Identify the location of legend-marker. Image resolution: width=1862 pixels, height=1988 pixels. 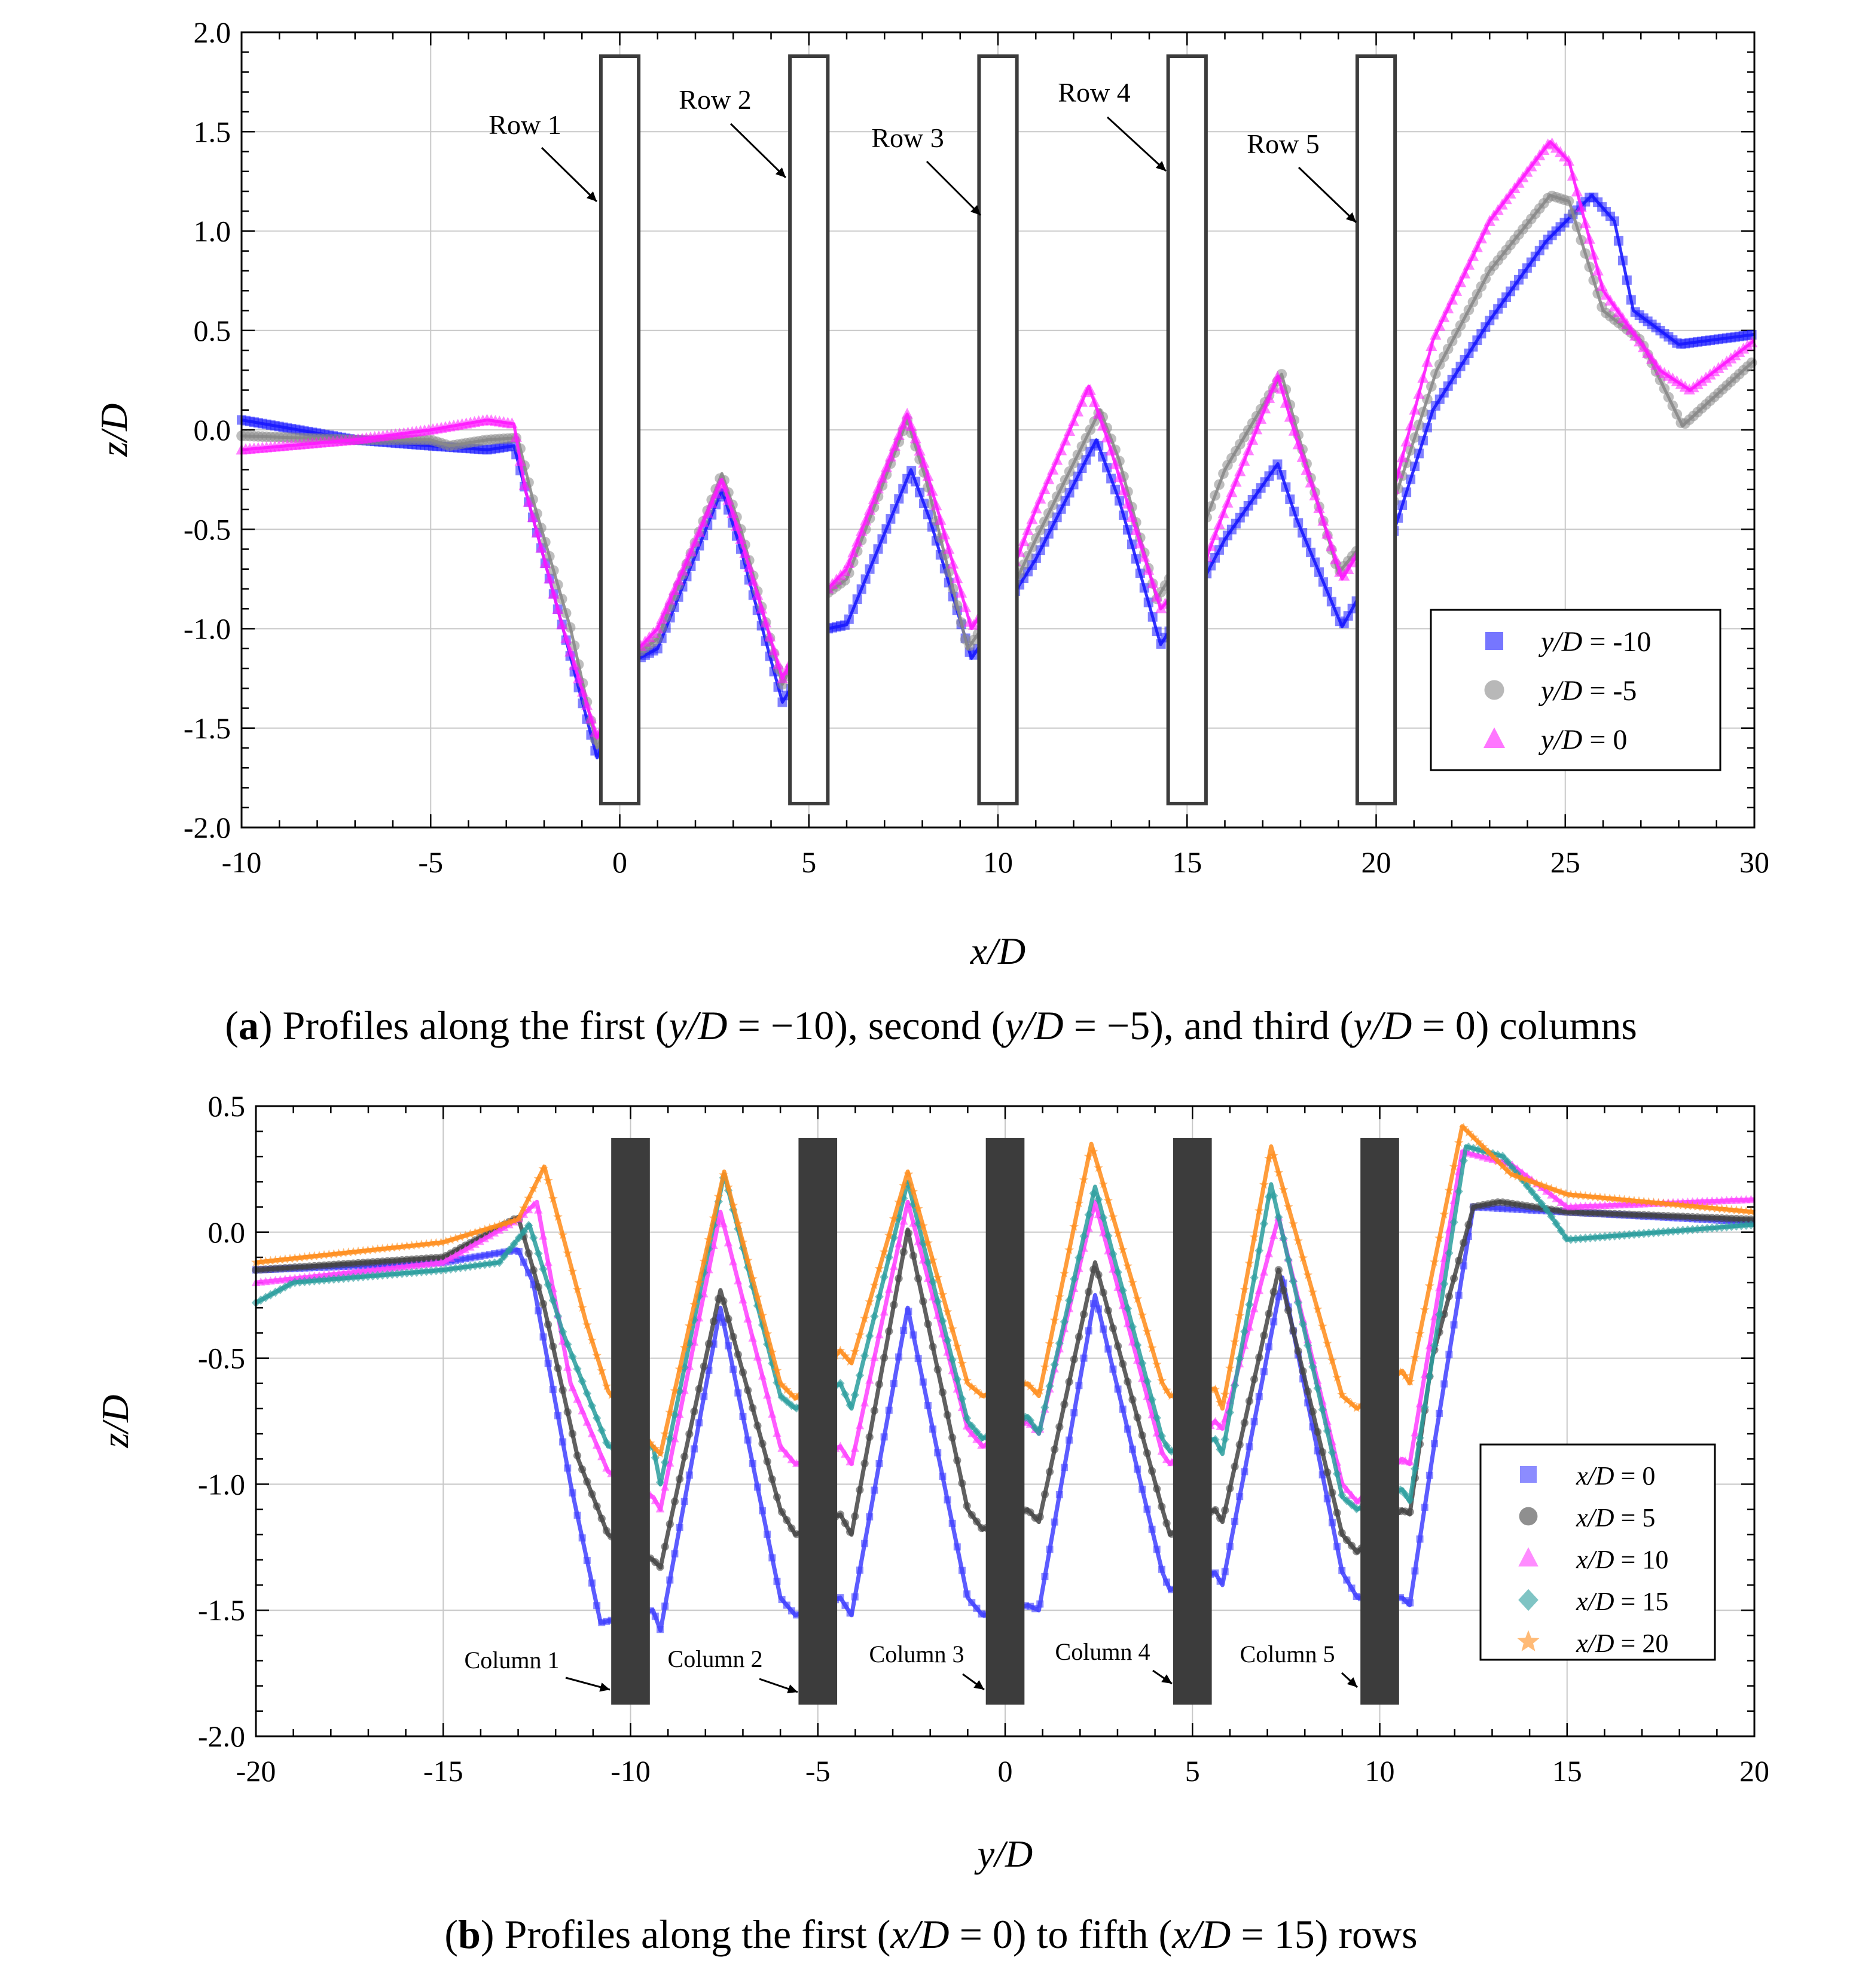
(1494, 641).